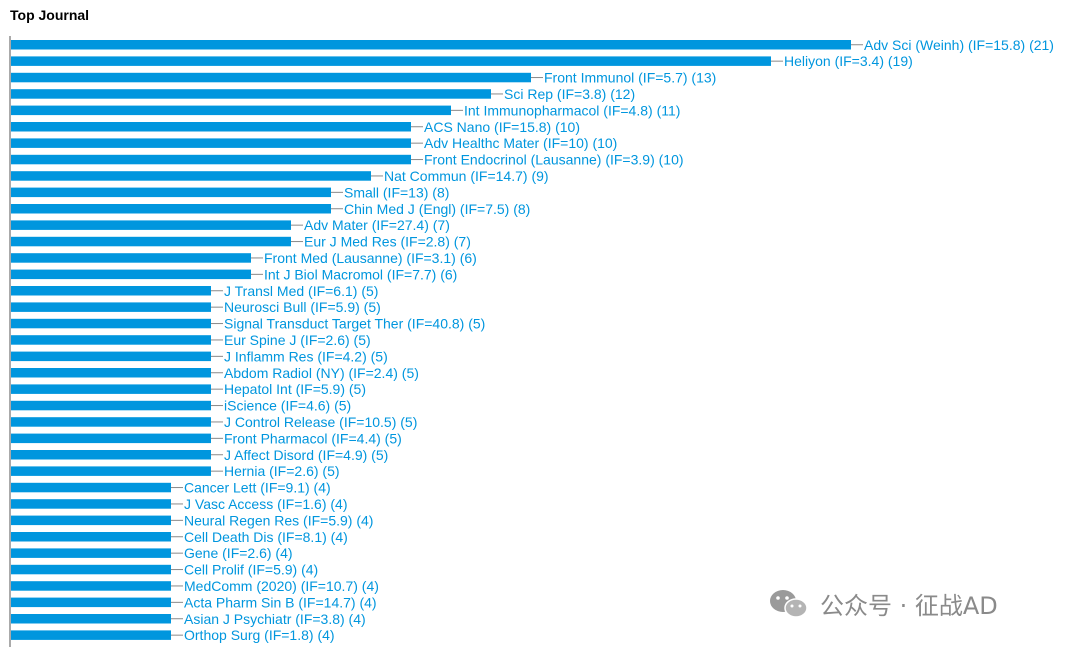  I want to click on bar-label: Chin Med J (Engl) (IF=7.5) (8), so click(437, 209).